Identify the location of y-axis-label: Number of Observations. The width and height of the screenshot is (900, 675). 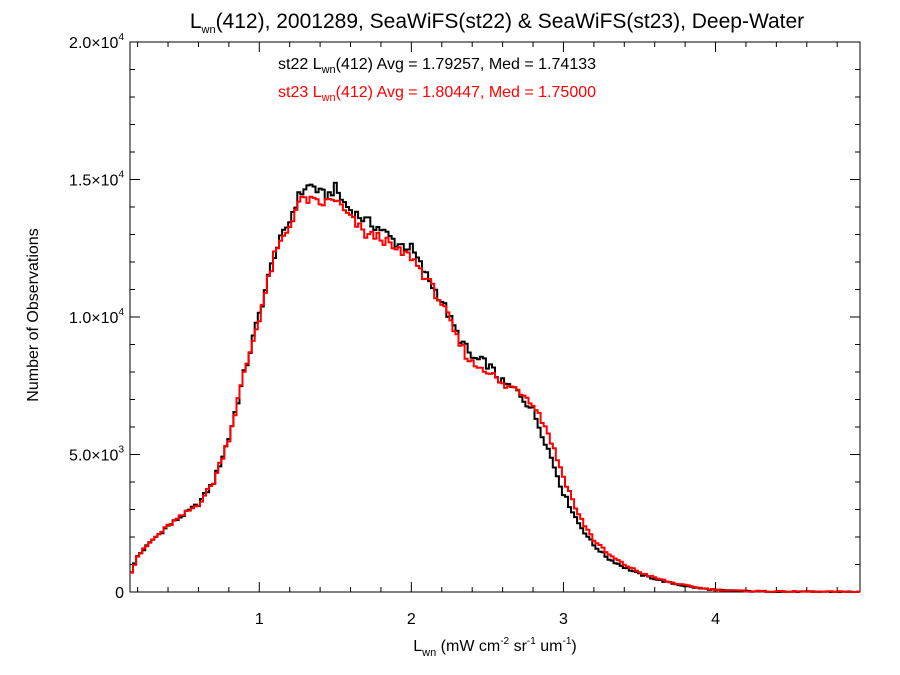
(33, 314).